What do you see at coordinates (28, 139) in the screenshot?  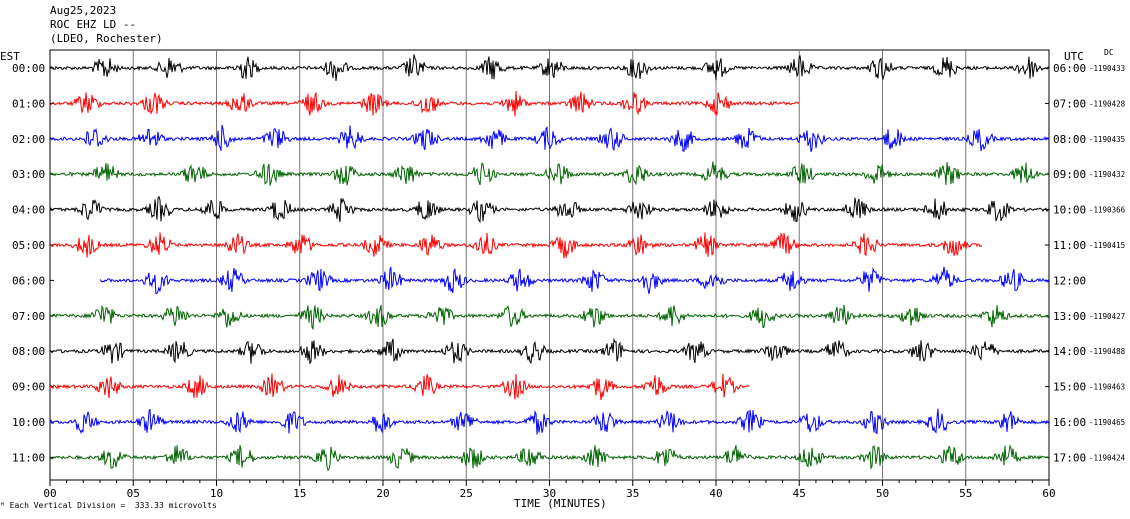 I see `est-label: 02:00` at bounding box center [28, 139].